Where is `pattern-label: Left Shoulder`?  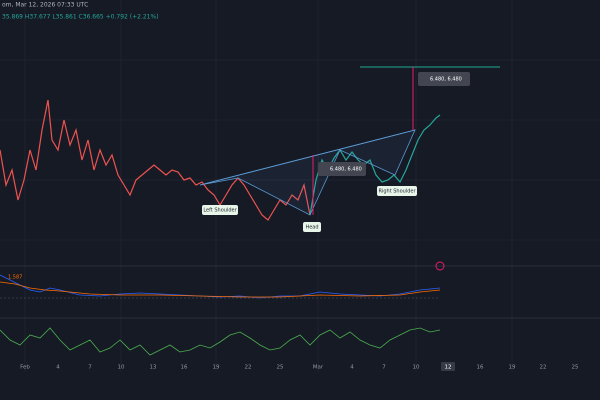 pattern-label: Left Shoulder is located at coordinates (220, 211).